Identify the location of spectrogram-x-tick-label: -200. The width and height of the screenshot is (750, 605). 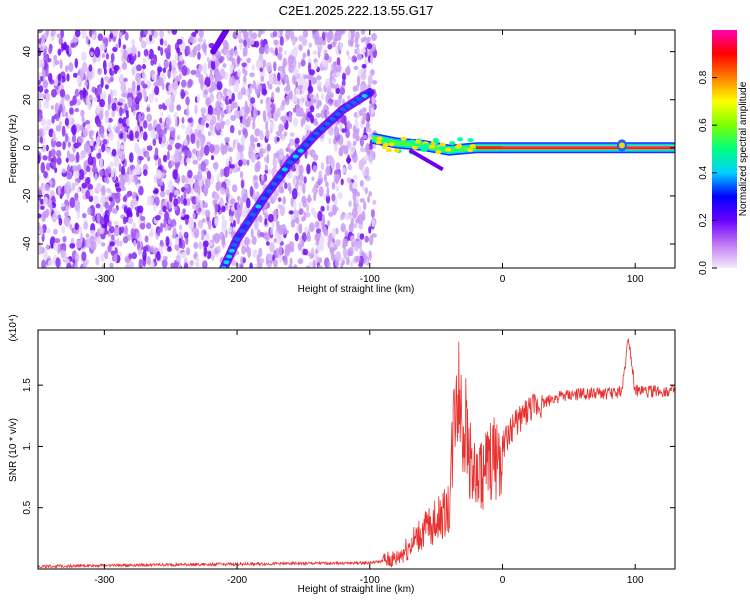
(237, 279).